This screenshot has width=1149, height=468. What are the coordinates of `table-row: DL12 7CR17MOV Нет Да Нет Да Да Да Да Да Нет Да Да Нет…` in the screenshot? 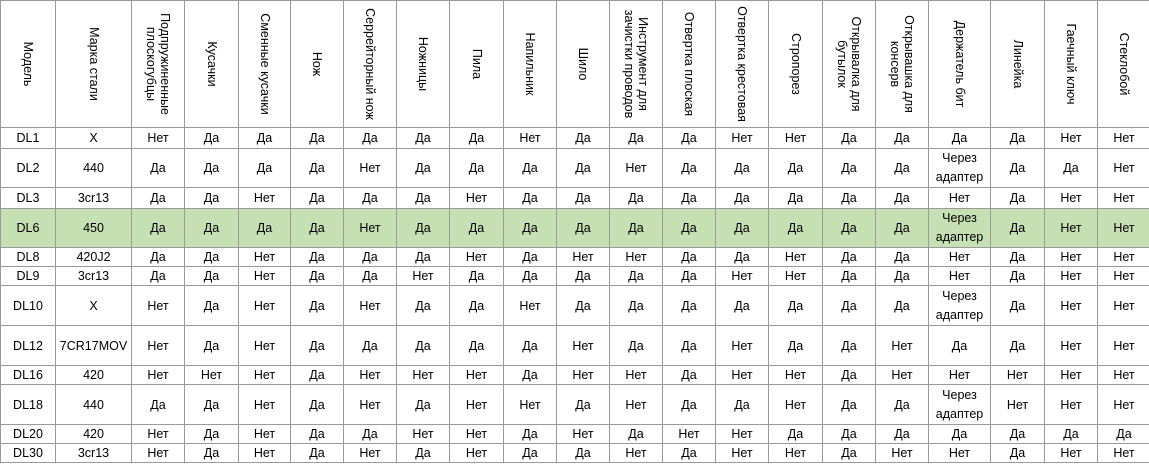 It's located at (574, 345).